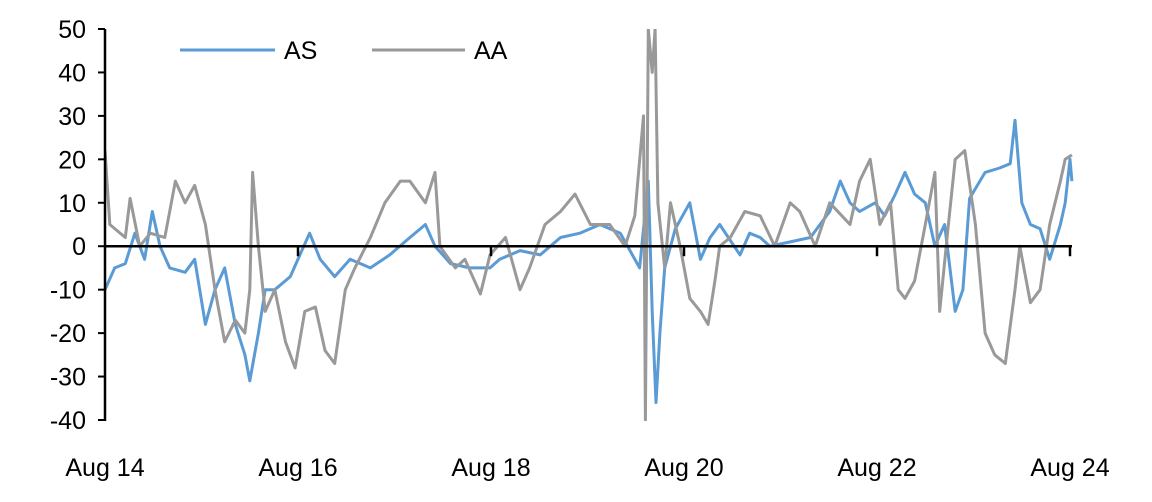 This screenshot has height=502, width=1152. I want to click on legend: AS AA, so click(344, 51).